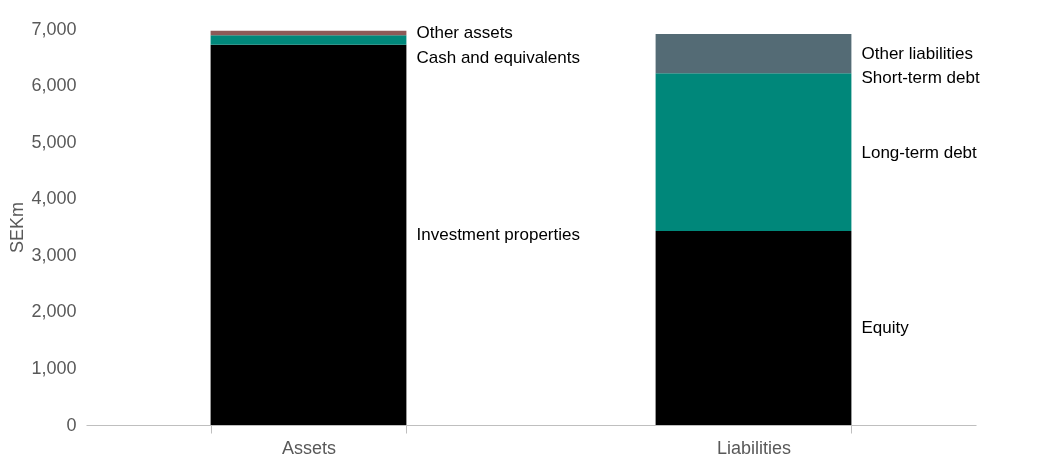  What do you see at coordinates (54, 367) in the screenshot?
I see `y-tick-label: 1,000` at bounding box center [54, 367].